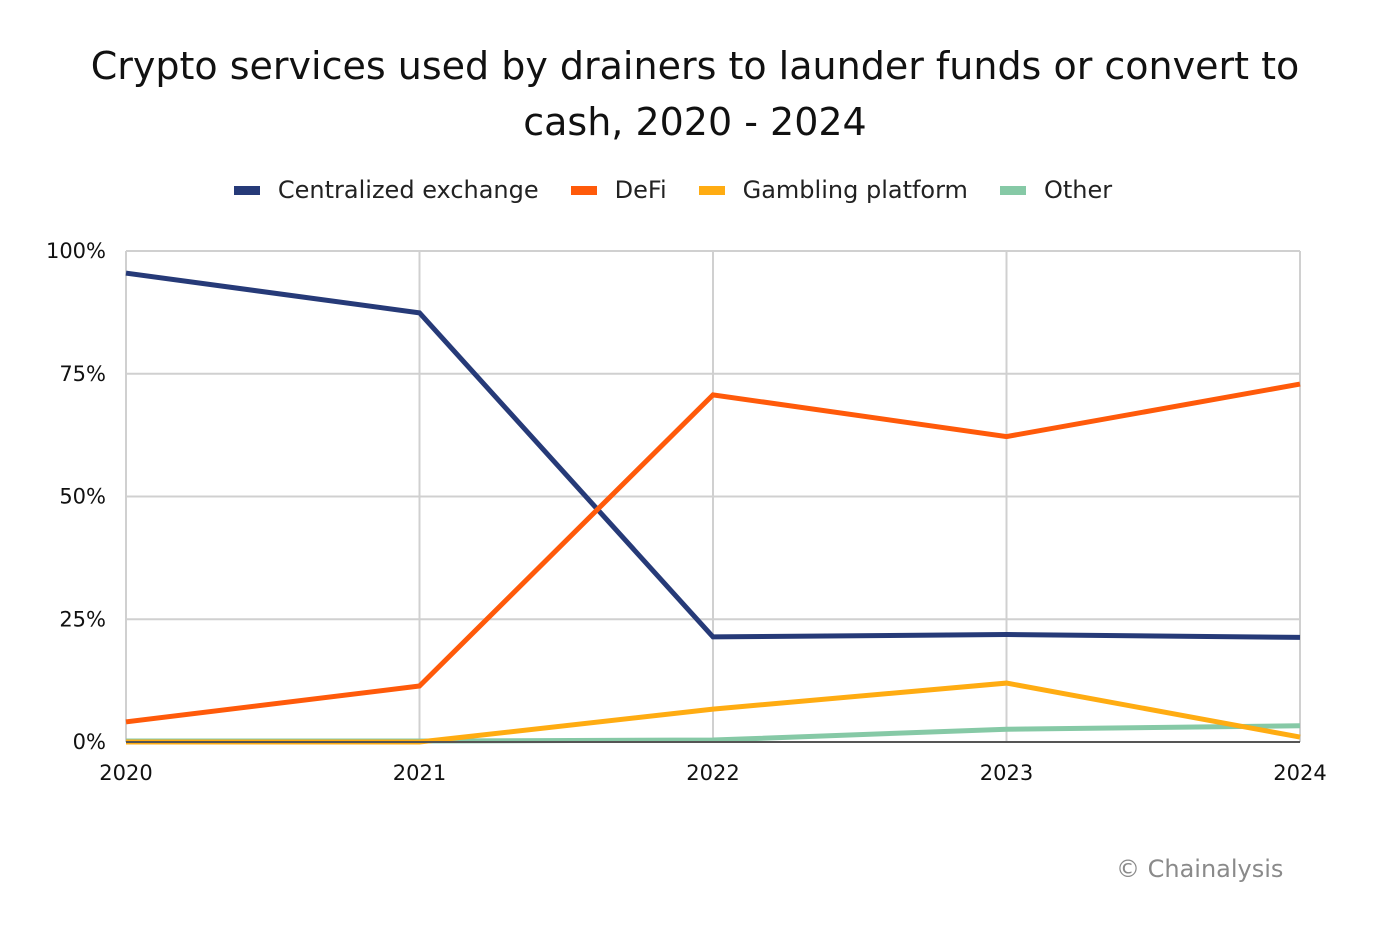 Image resolution: width=1400 pixels, height=927 pixels. I want to click on x-tick-label: 2022, so click(712, 773).